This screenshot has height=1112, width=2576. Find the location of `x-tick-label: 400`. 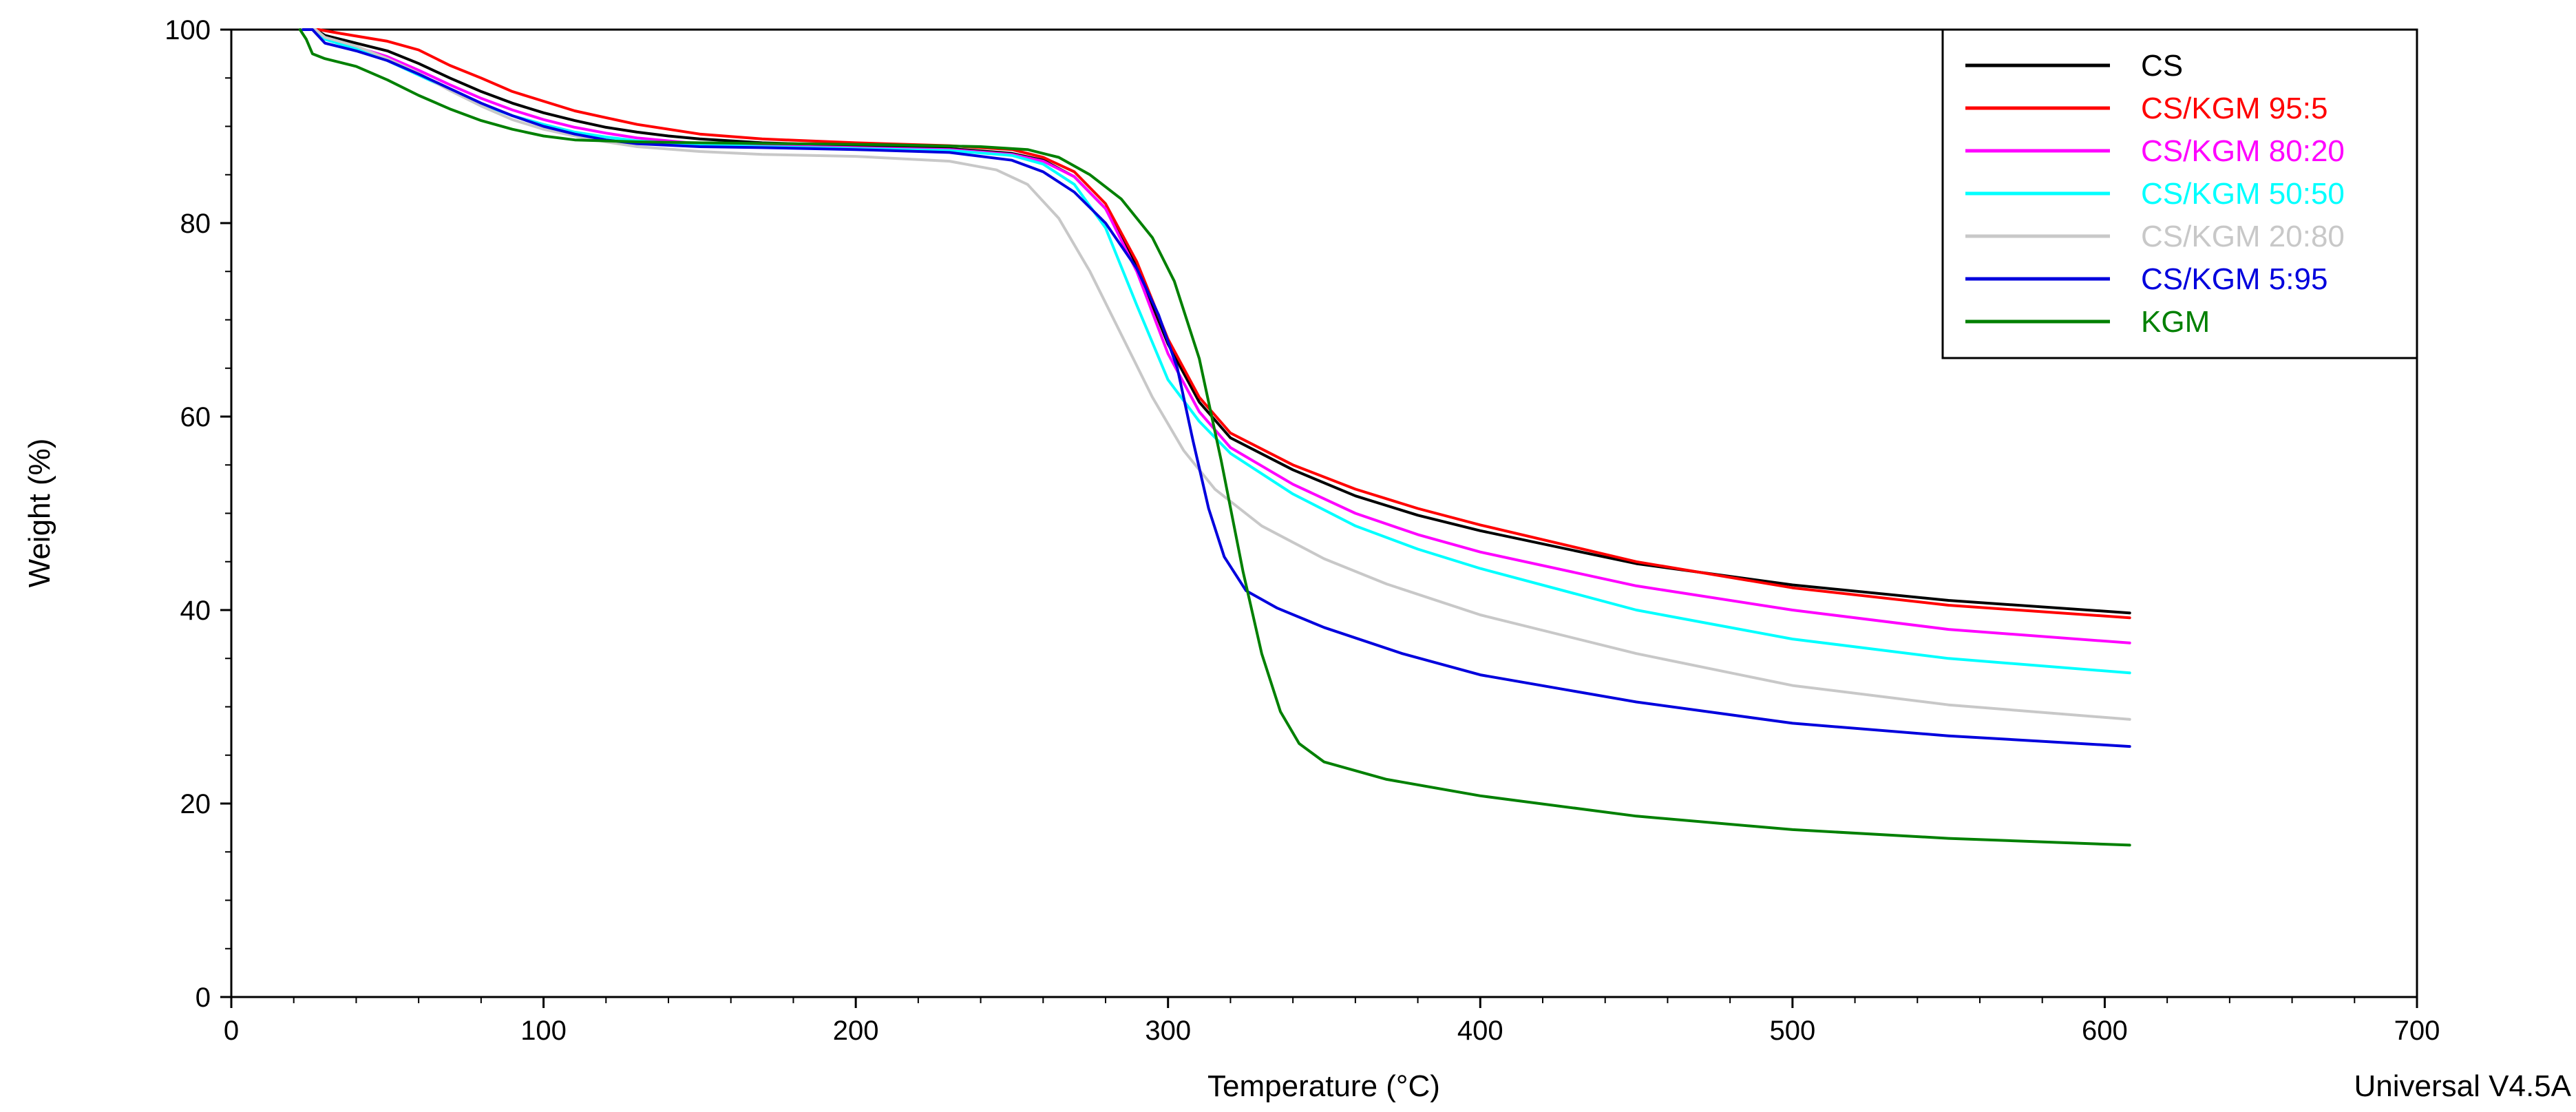

x-tick-label: 400 is located at coordinates (1480, 1031).